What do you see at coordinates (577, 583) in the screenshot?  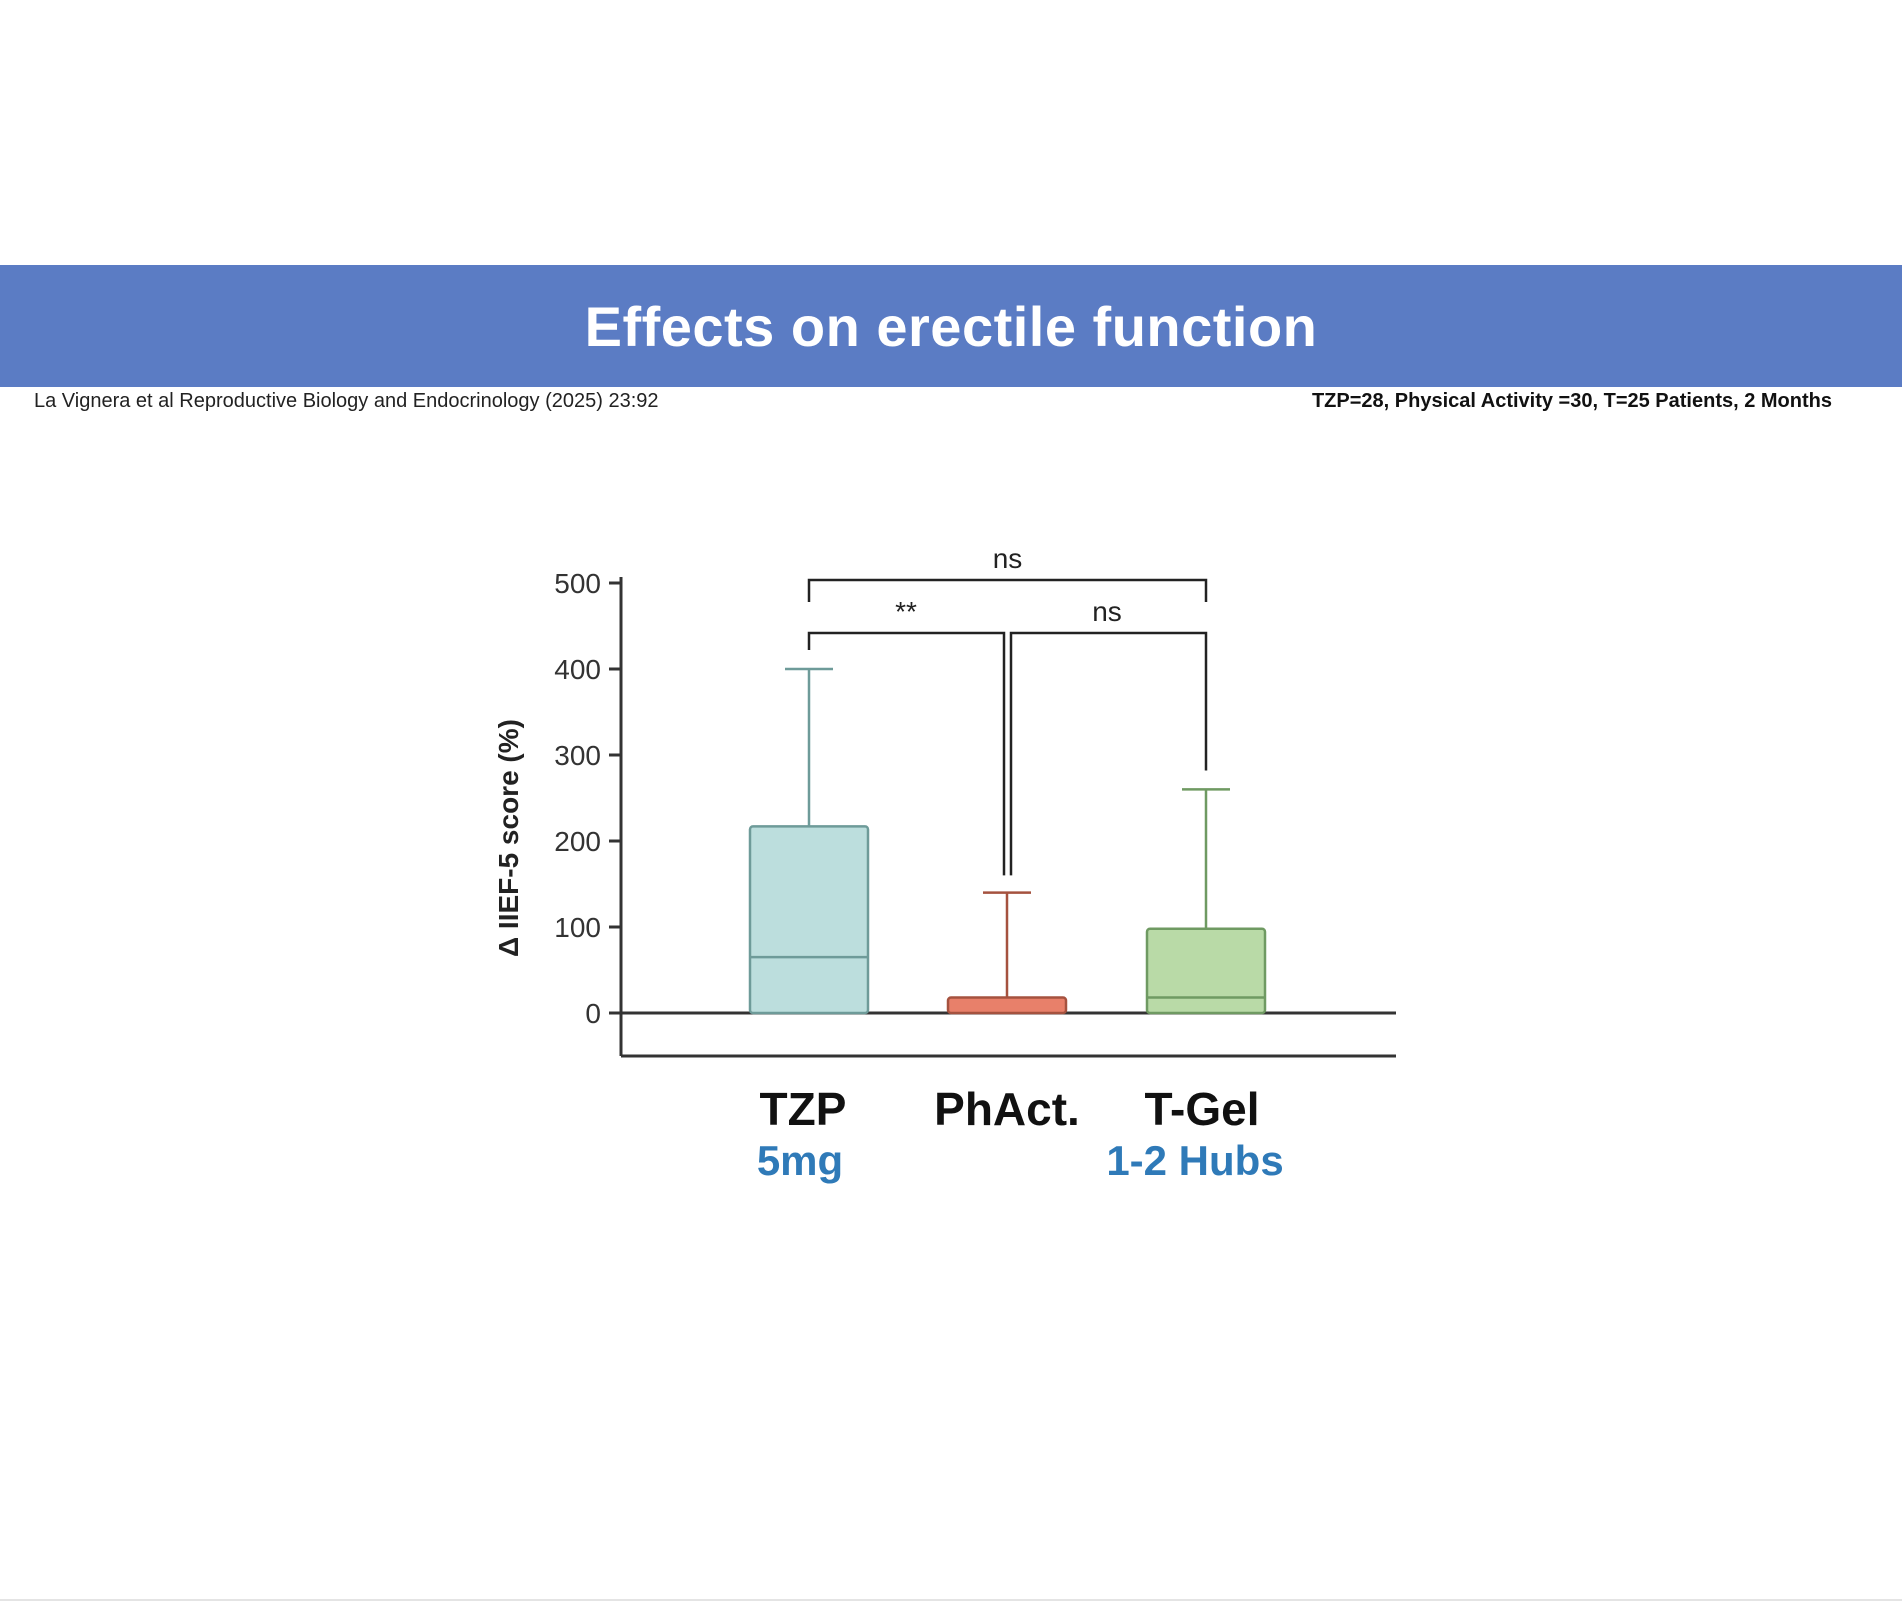 I see `y-tick-label: 500` at bounding box center [577, 583].